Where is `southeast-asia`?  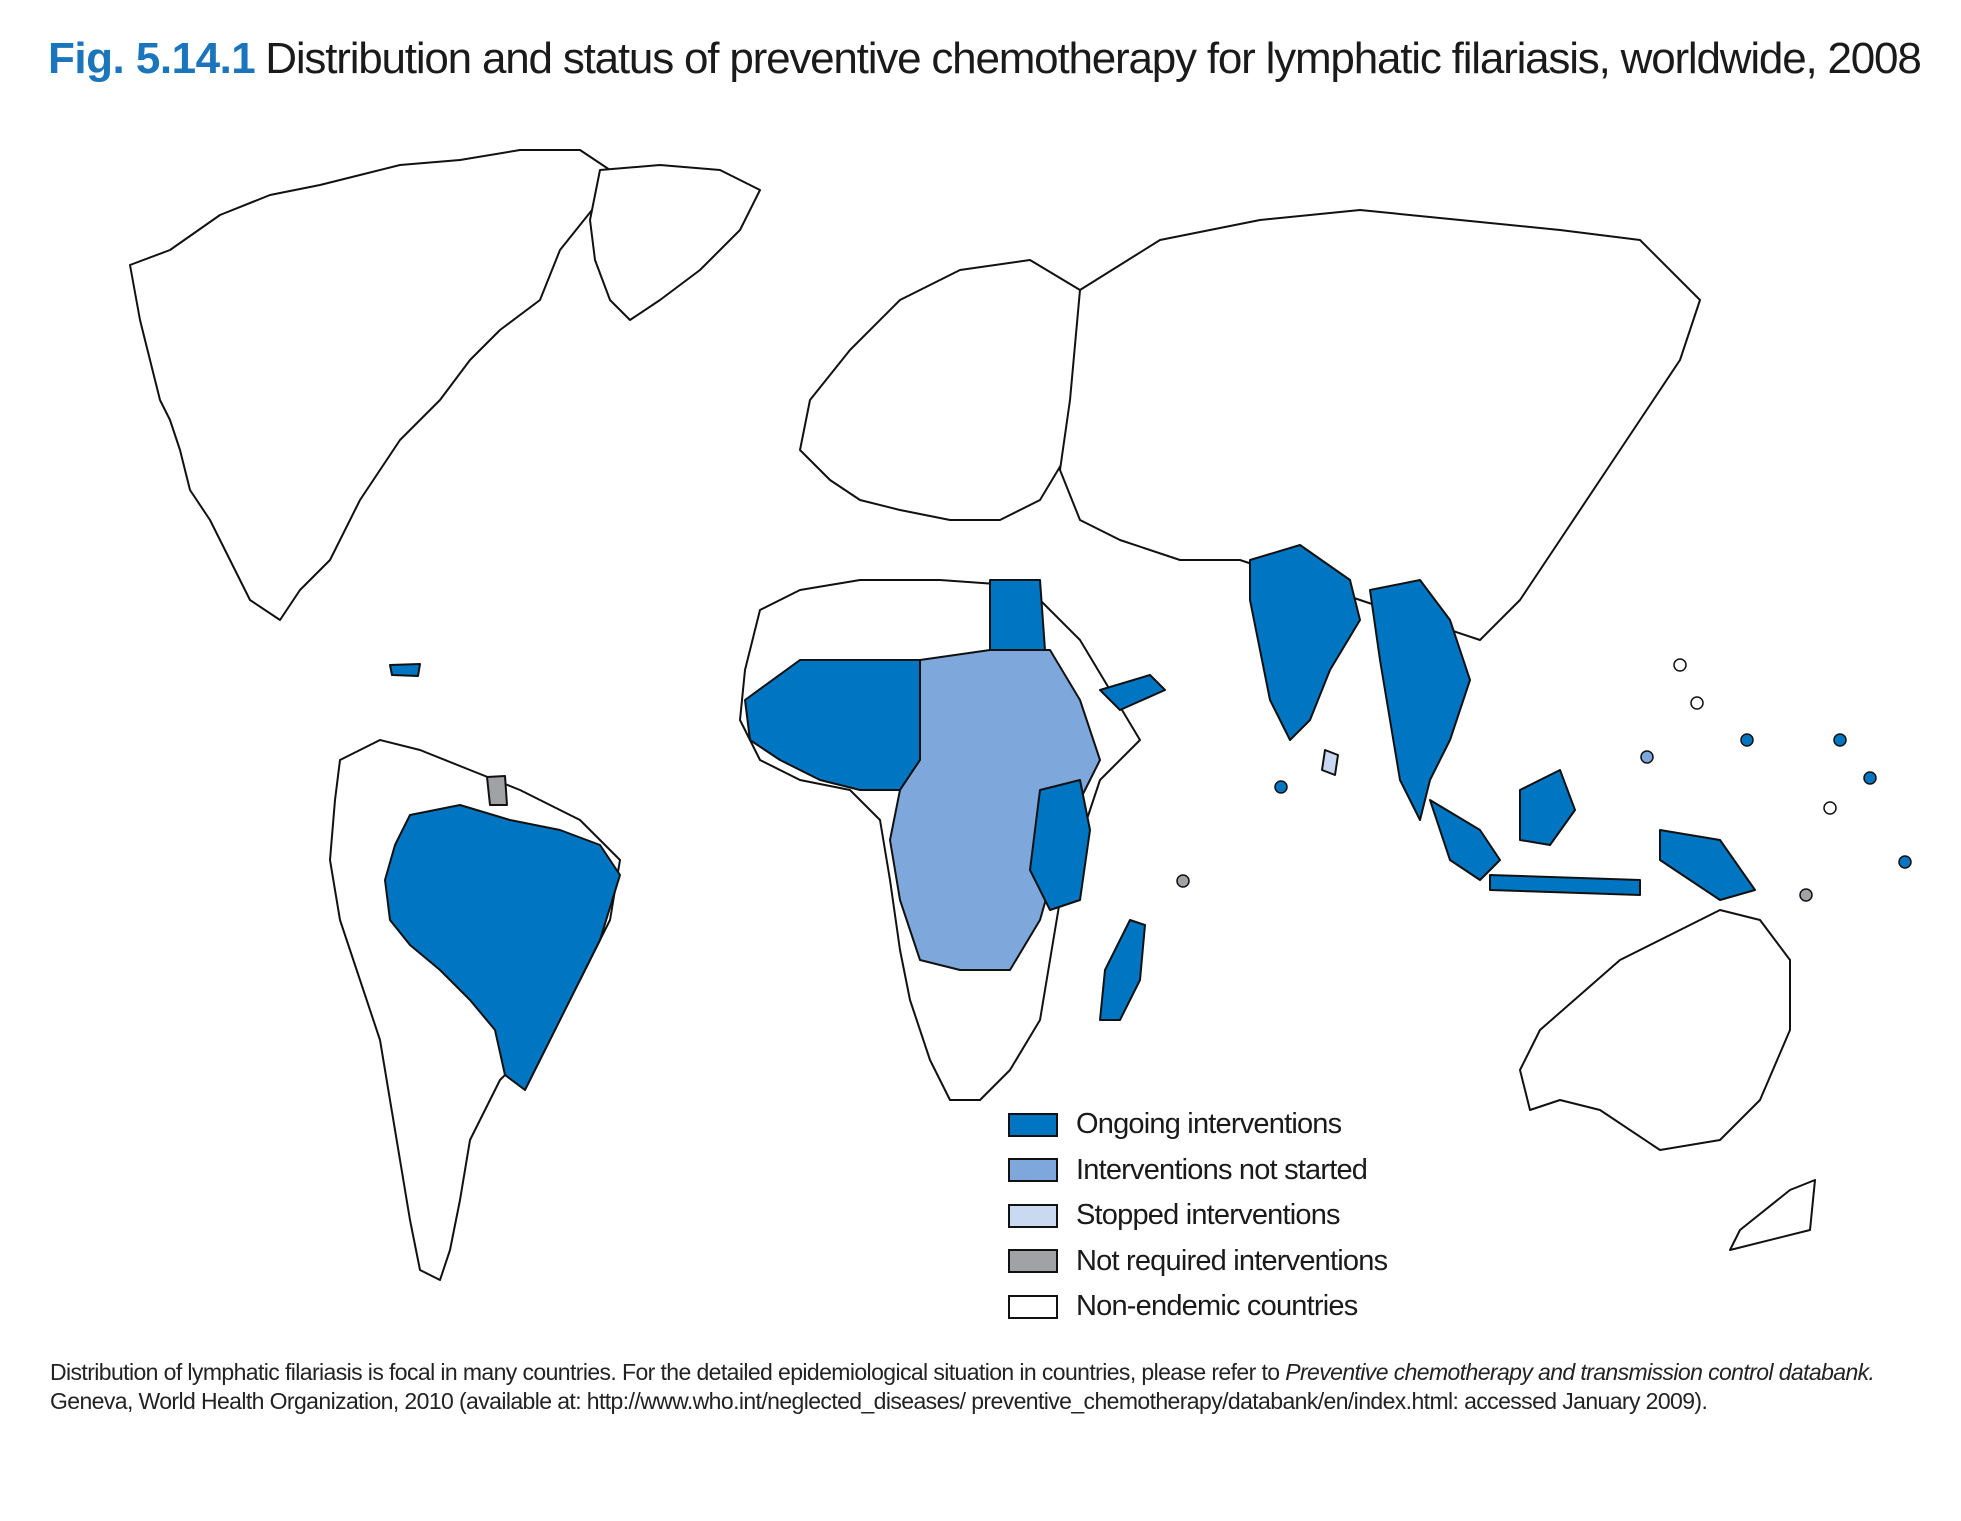
southeast-asia is located at coordinates (1420, 700).